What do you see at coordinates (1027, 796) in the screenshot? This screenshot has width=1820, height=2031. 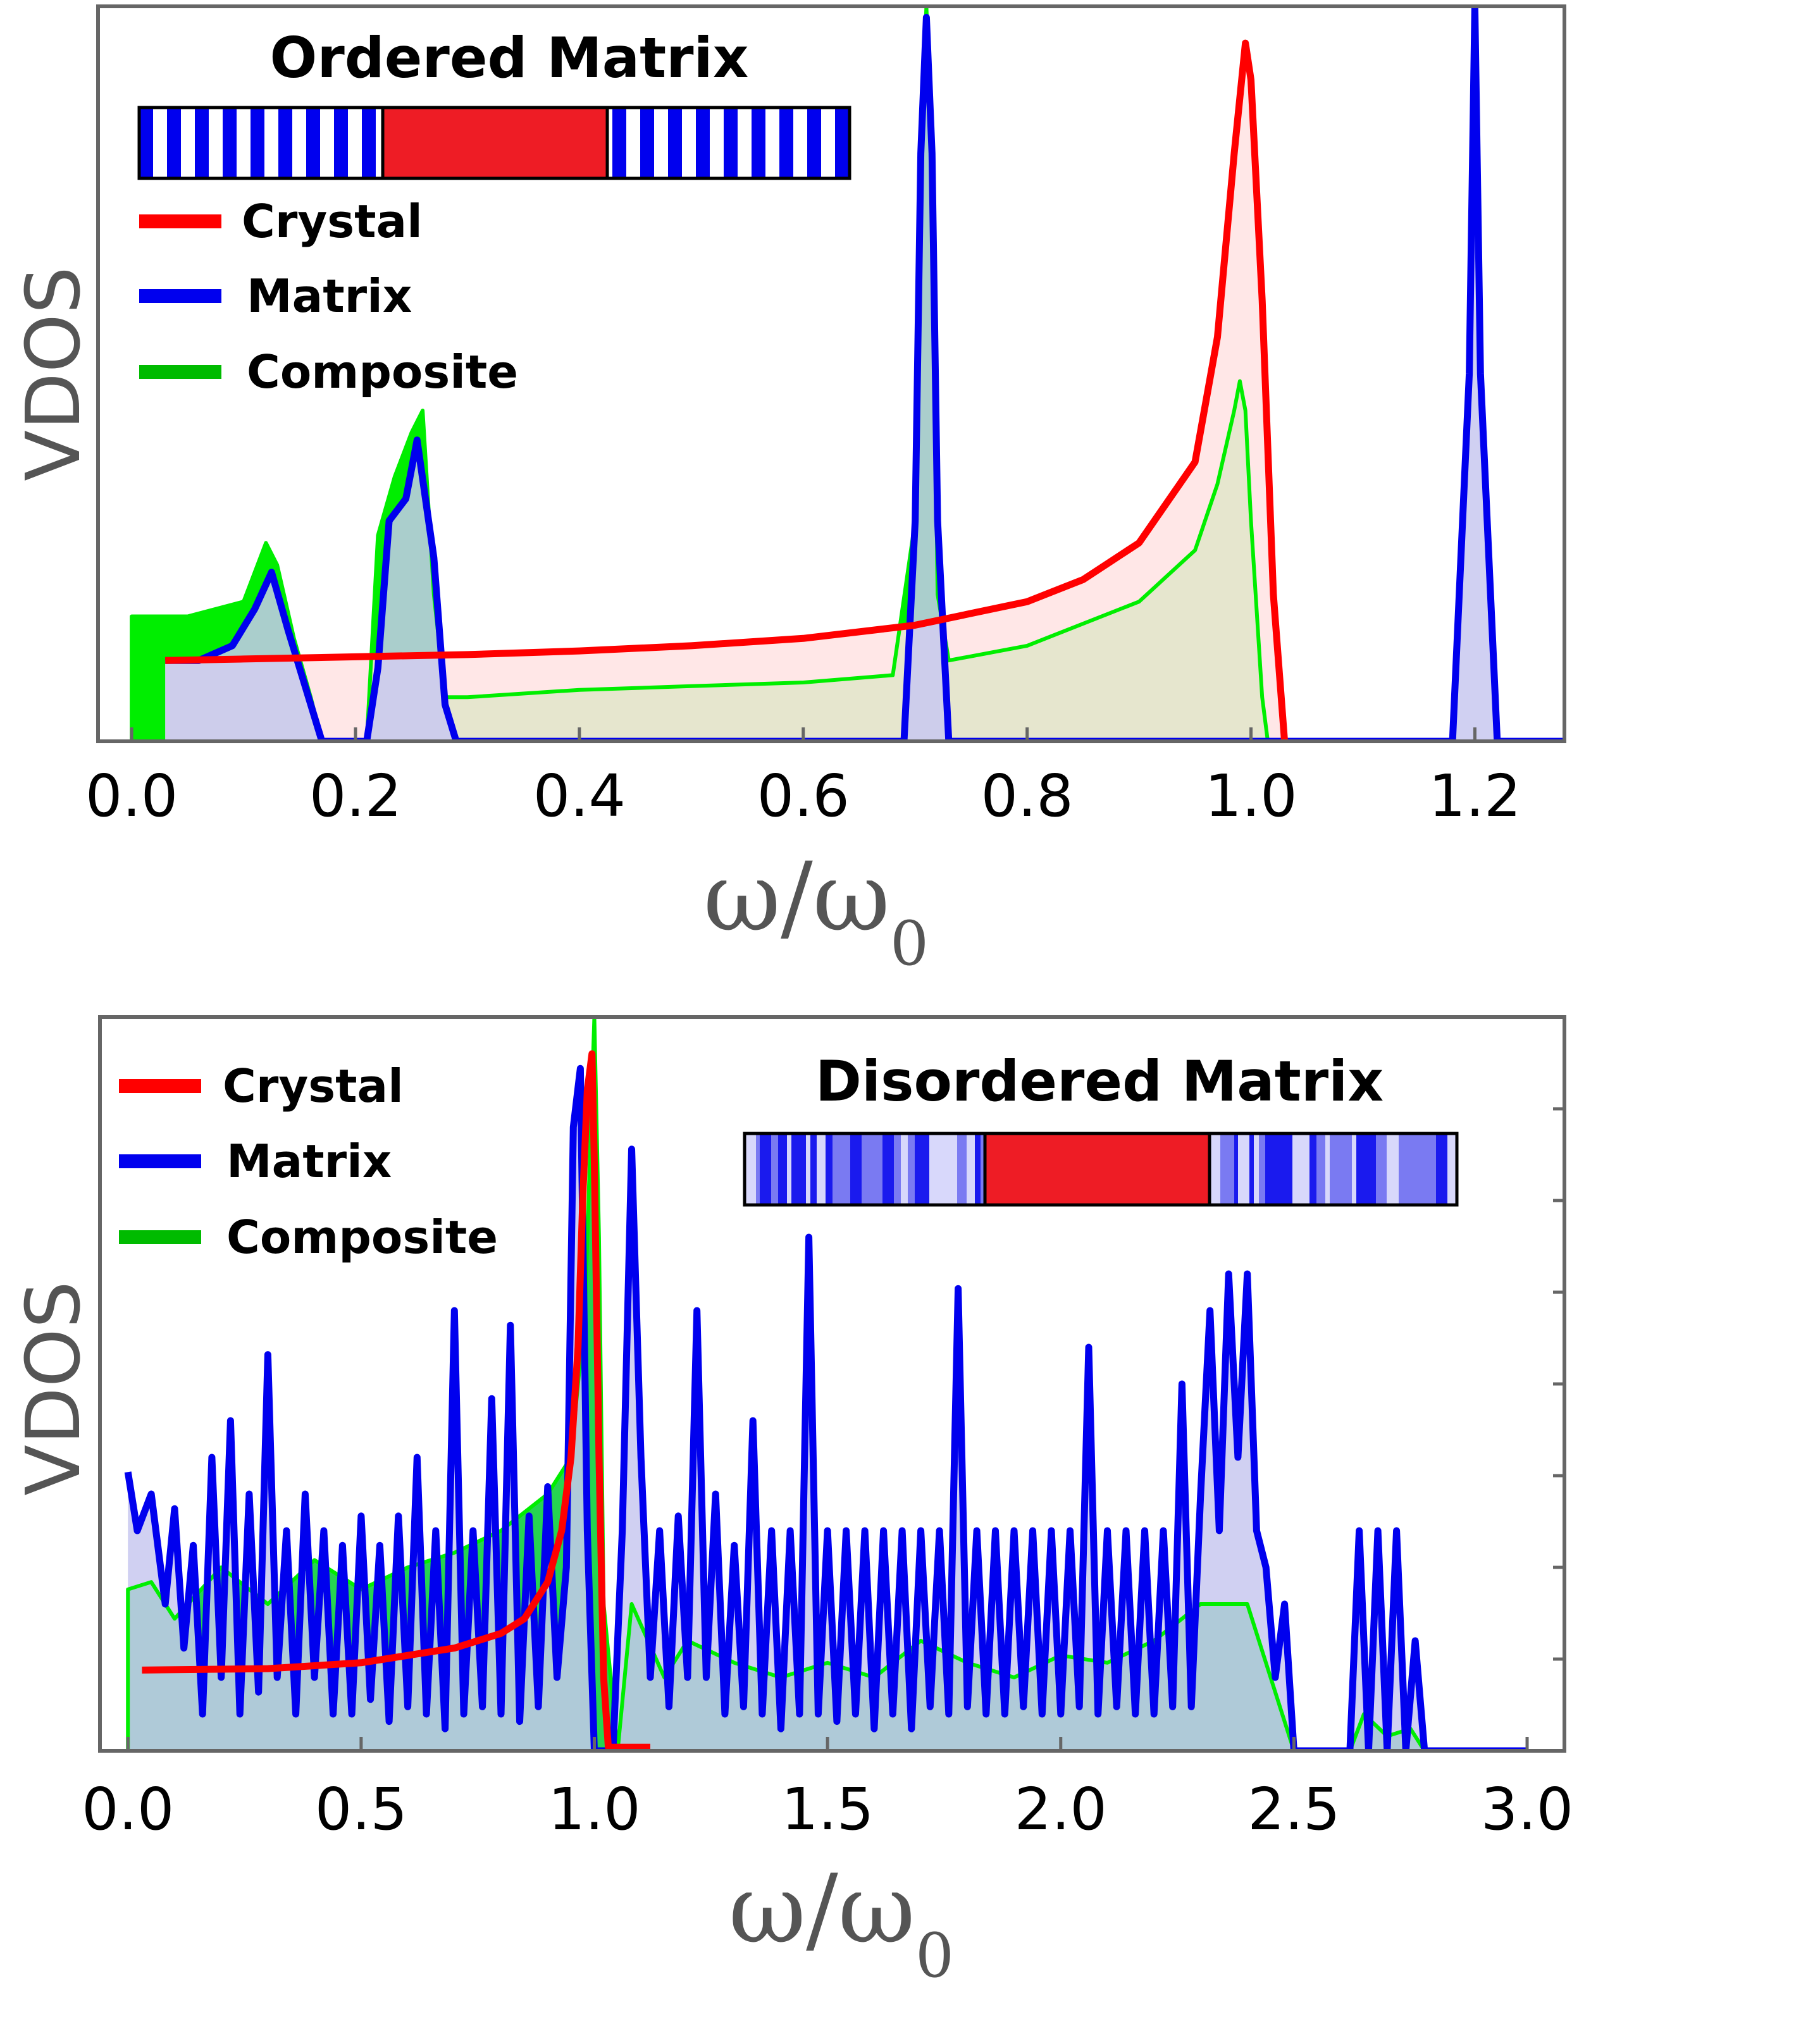 I see `ordered-x-tick-label: 0.8` at bounding box center [1027, 796].